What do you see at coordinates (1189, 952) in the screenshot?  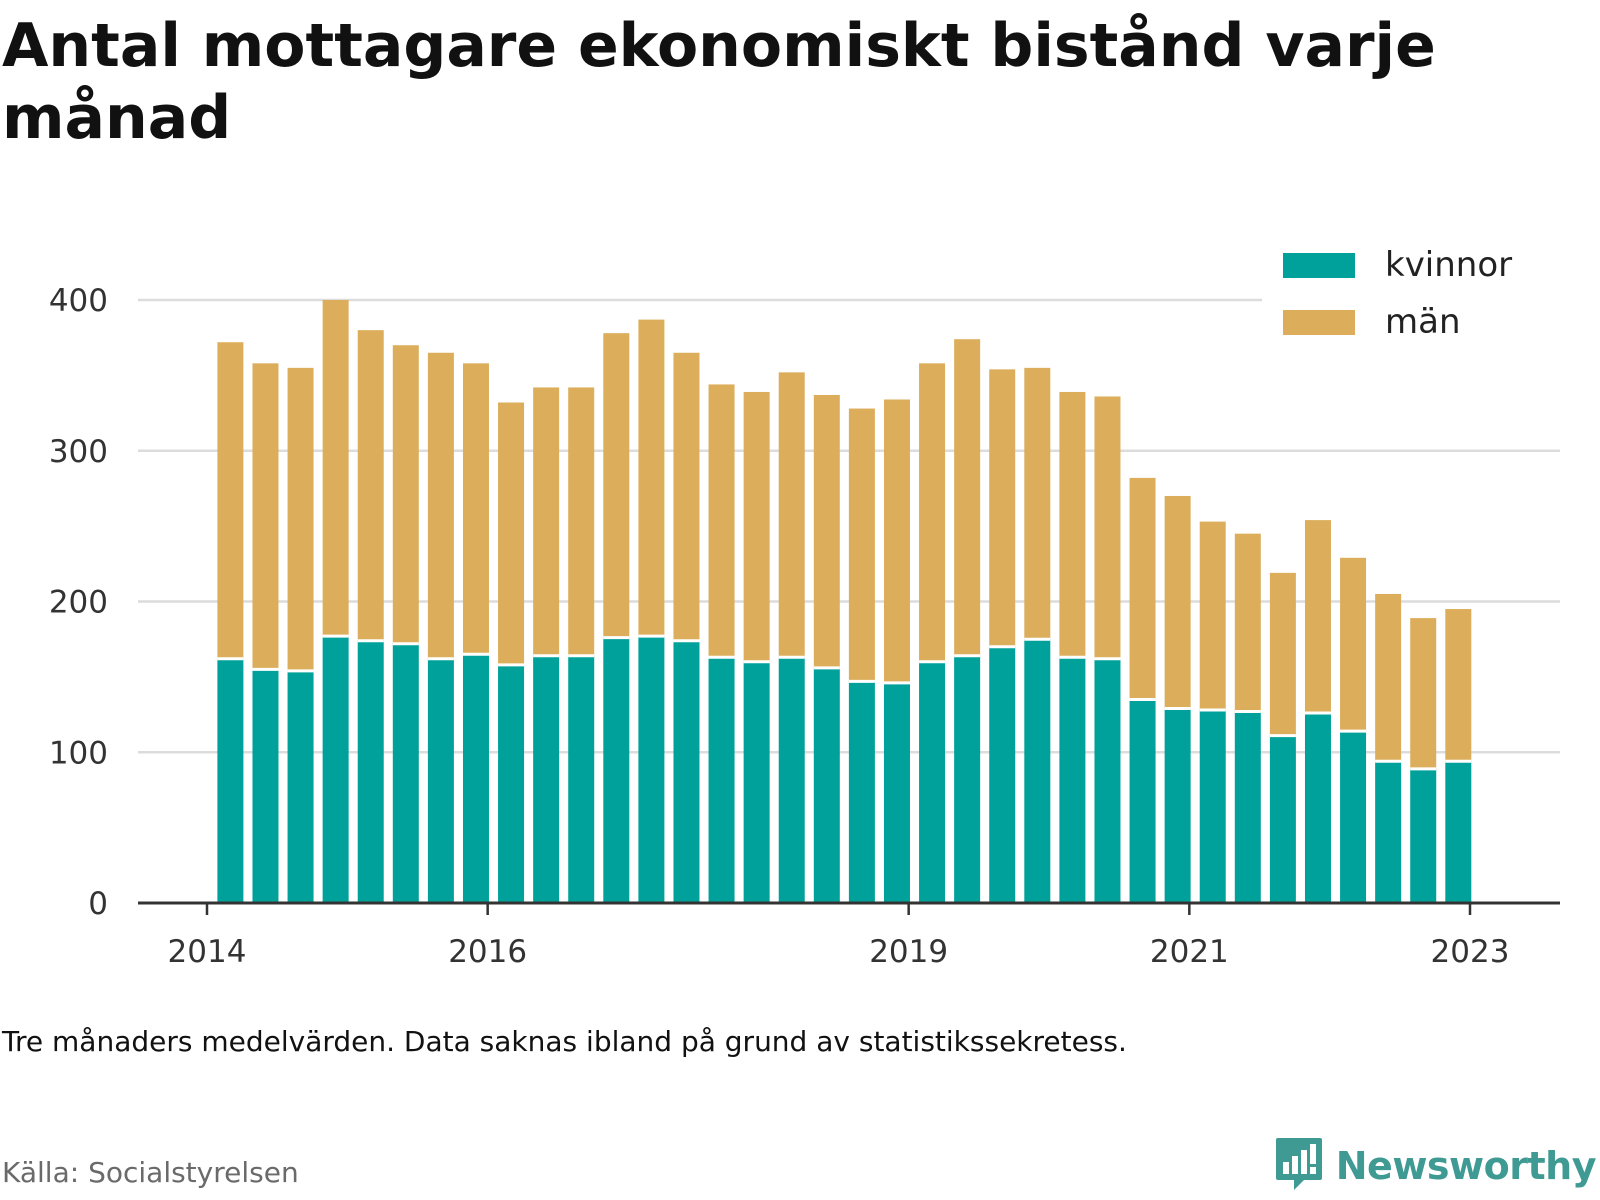 I see `x-tick-label: 2021` at bounding box center [1189, 952].